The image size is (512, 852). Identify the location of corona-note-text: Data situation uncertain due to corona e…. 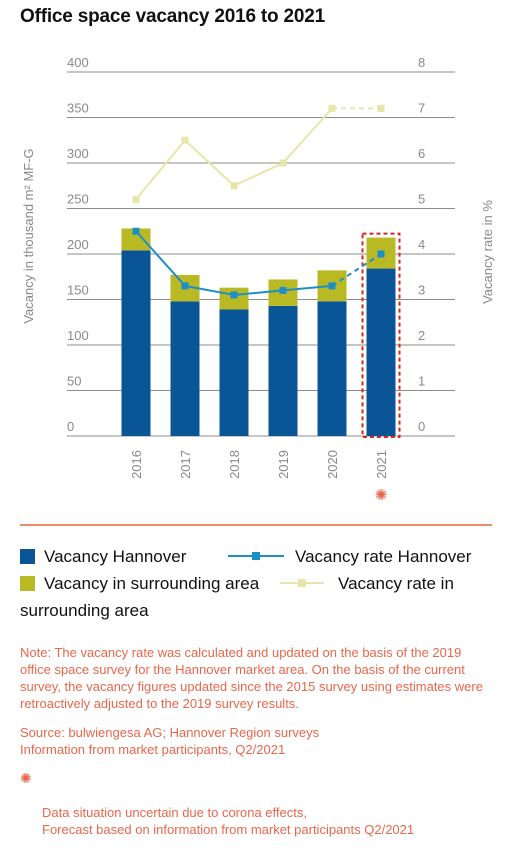
(228, 821).